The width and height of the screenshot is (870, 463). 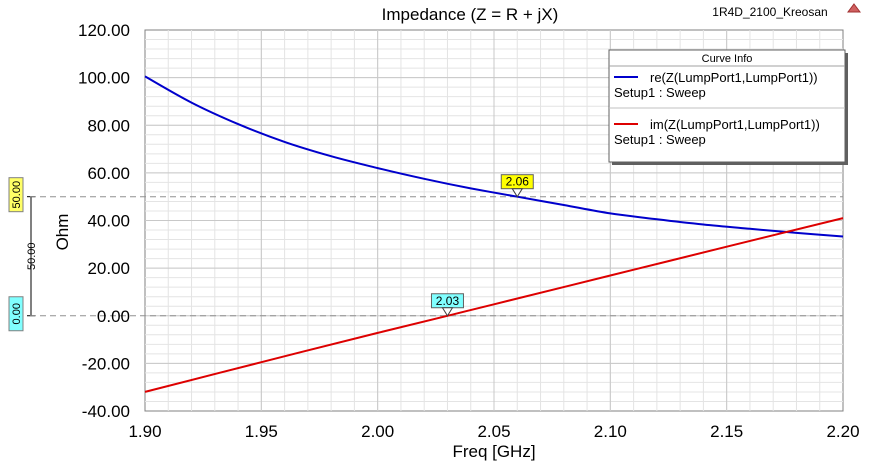 I want to click on reference-value-label: 0.00, so click(x=17, y=313).